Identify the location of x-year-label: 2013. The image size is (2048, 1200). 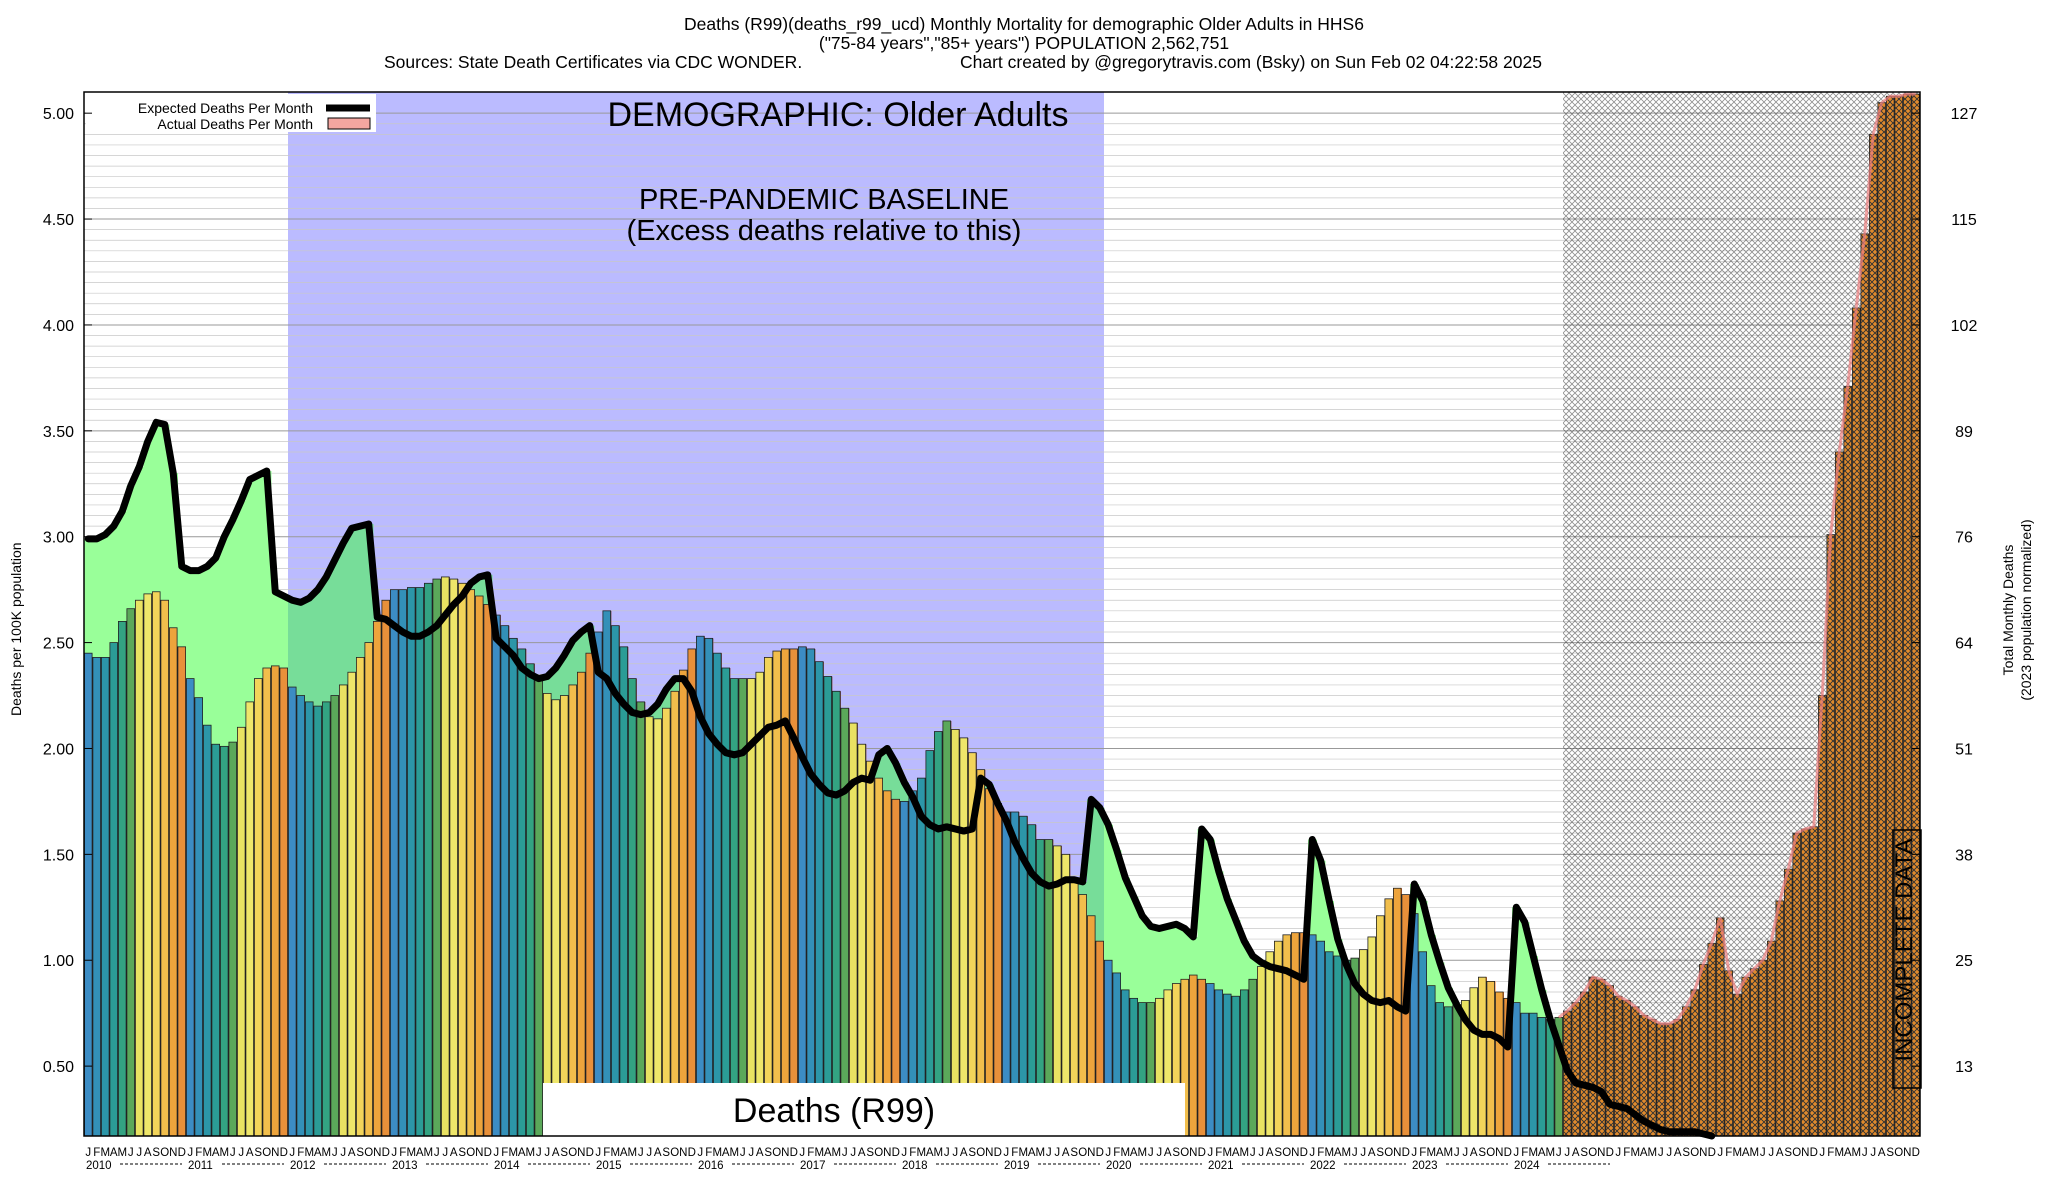
(405, 1166).